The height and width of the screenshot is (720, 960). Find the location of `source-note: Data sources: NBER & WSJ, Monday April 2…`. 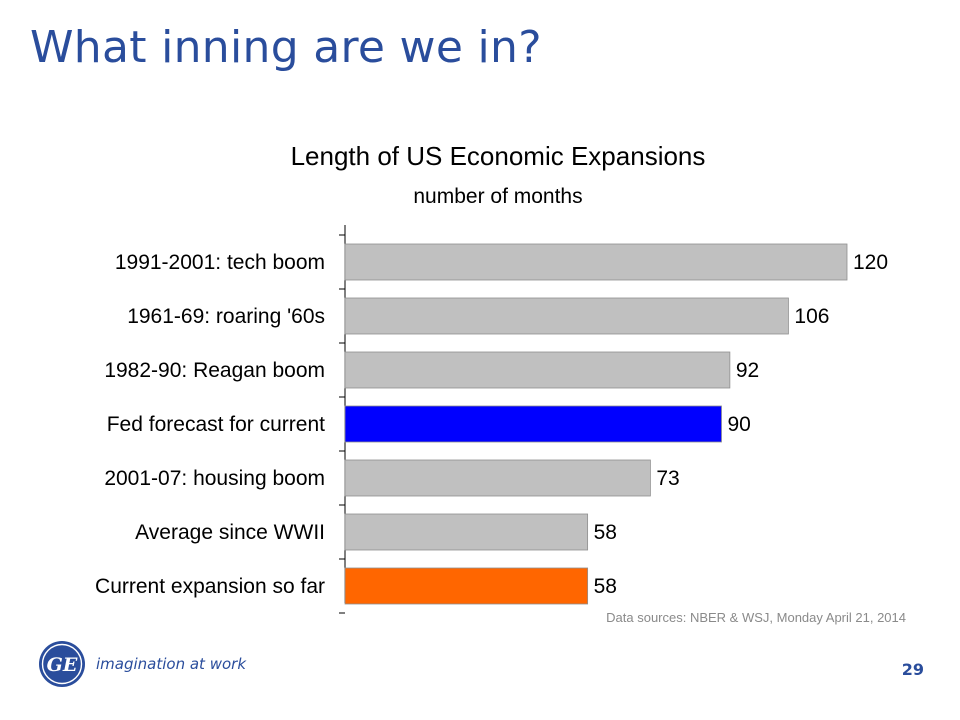

source-note: Data sources: NBER & WSJ, Monday April 2… is located at coordinates (756, 617).